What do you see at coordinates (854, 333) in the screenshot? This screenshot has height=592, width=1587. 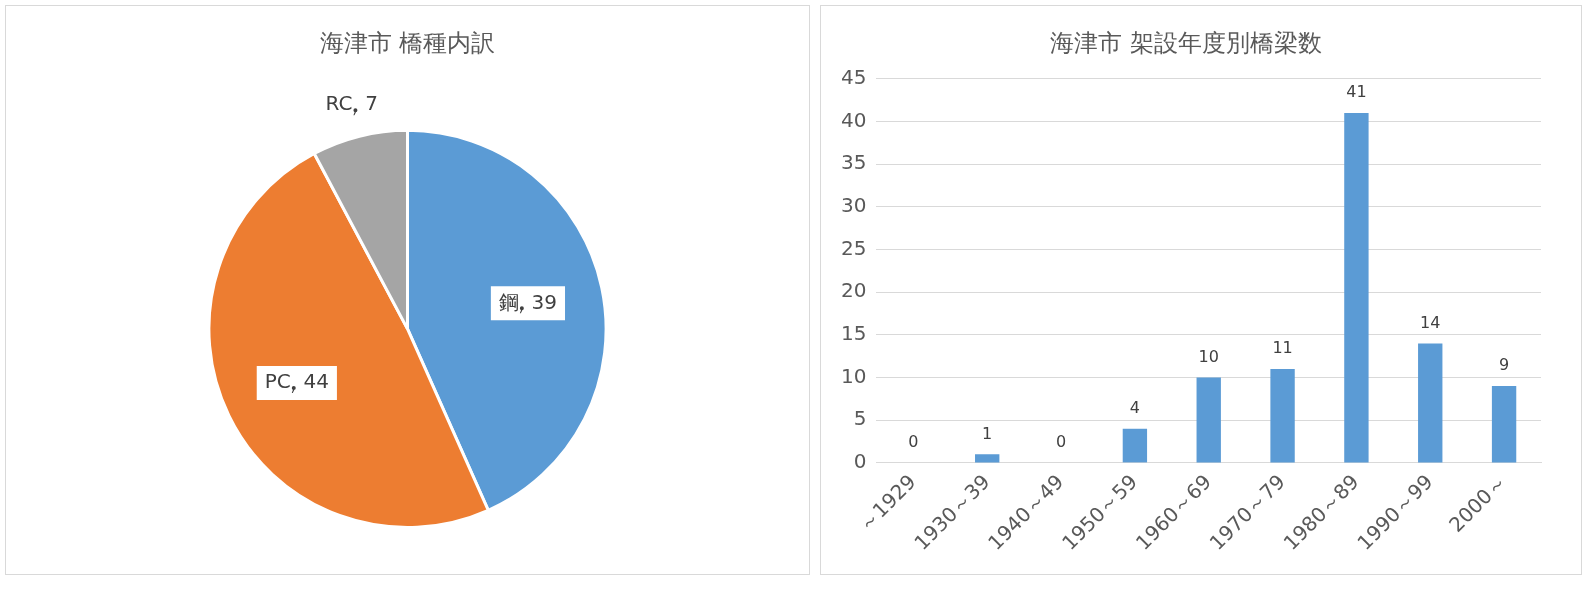 I see `y-tick-label: 15` at bounding box center [854, 333].